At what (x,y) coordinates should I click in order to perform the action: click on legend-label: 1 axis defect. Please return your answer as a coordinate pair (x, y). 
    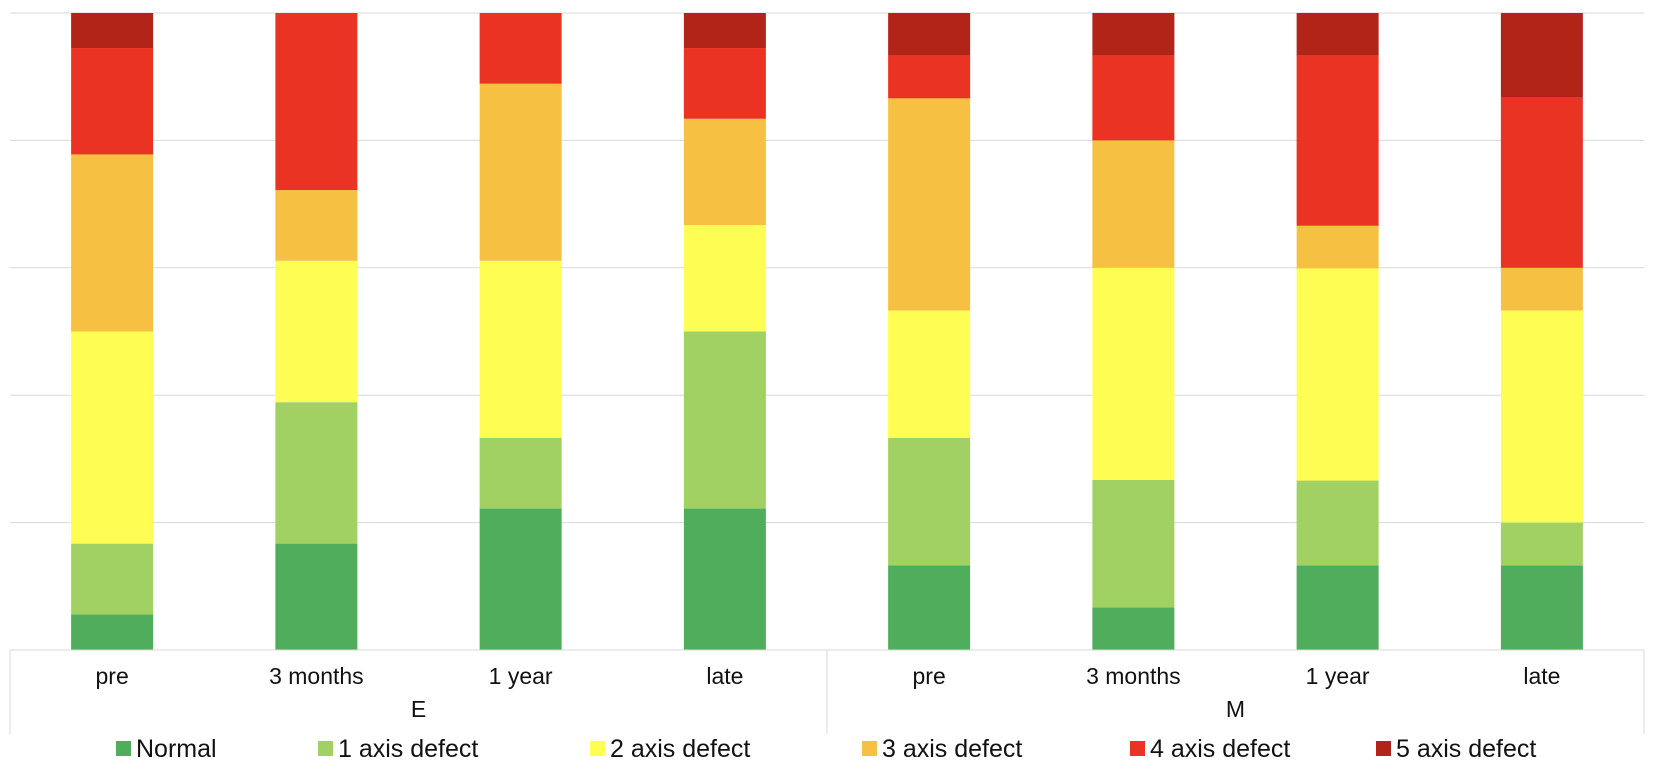
    Looking at the image, I should click on (408, 749).